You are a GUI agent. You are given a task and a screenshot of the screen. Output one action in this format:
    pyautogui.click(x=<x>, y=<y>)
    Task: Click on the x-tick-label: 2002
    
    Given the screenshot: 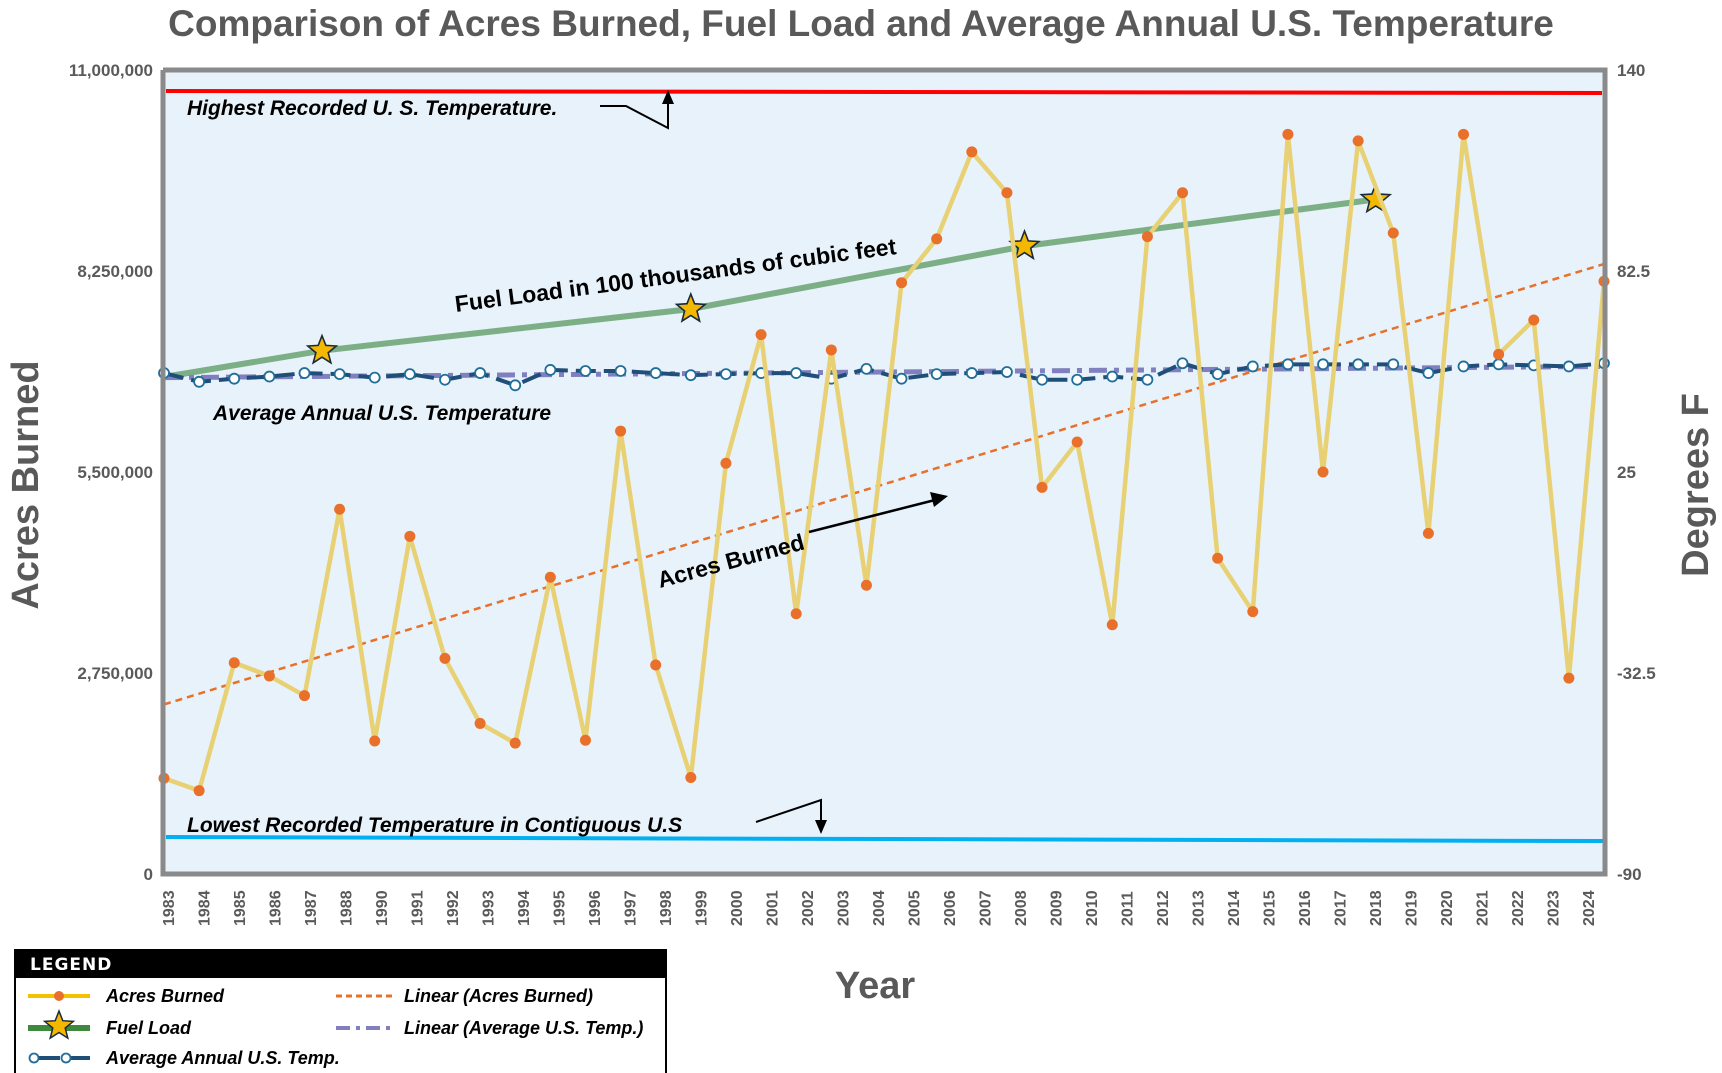 What is the action you would take?
    pyautogui.click(x=808, y=908)
    